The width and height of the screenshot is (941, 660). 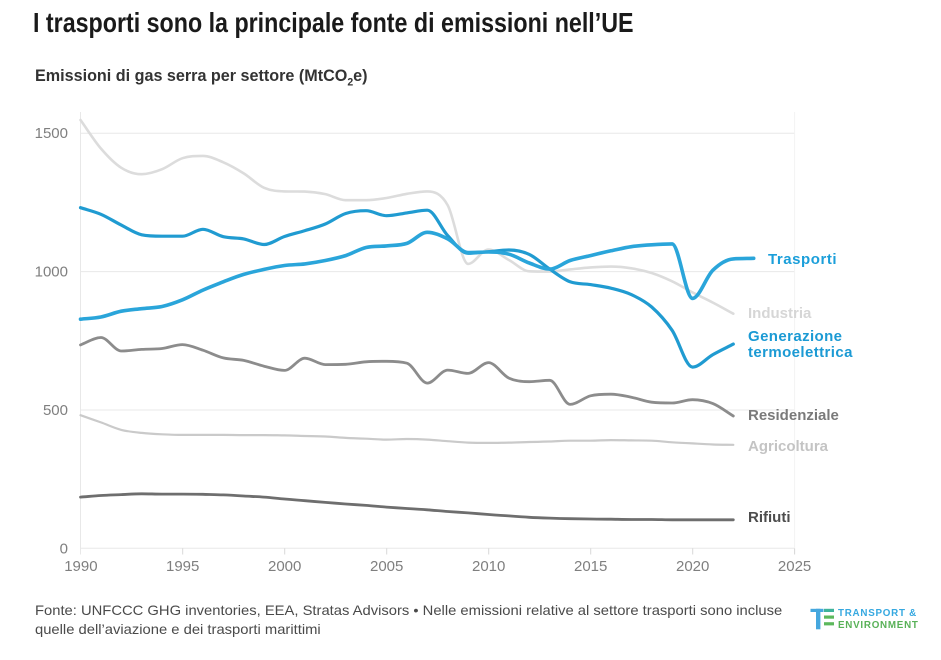 What do you see at coordinates (878, 625) in the screenshot?
I see `svg-text: ENVIRONMENT` at bounding box center [878, 625].